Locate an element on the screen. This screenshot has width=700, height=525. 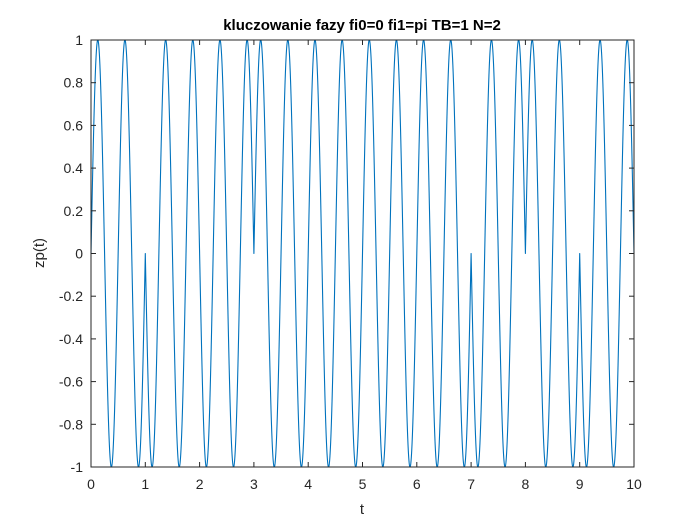
y-tick-label: 0.6 is located at coordinates (74, 125).